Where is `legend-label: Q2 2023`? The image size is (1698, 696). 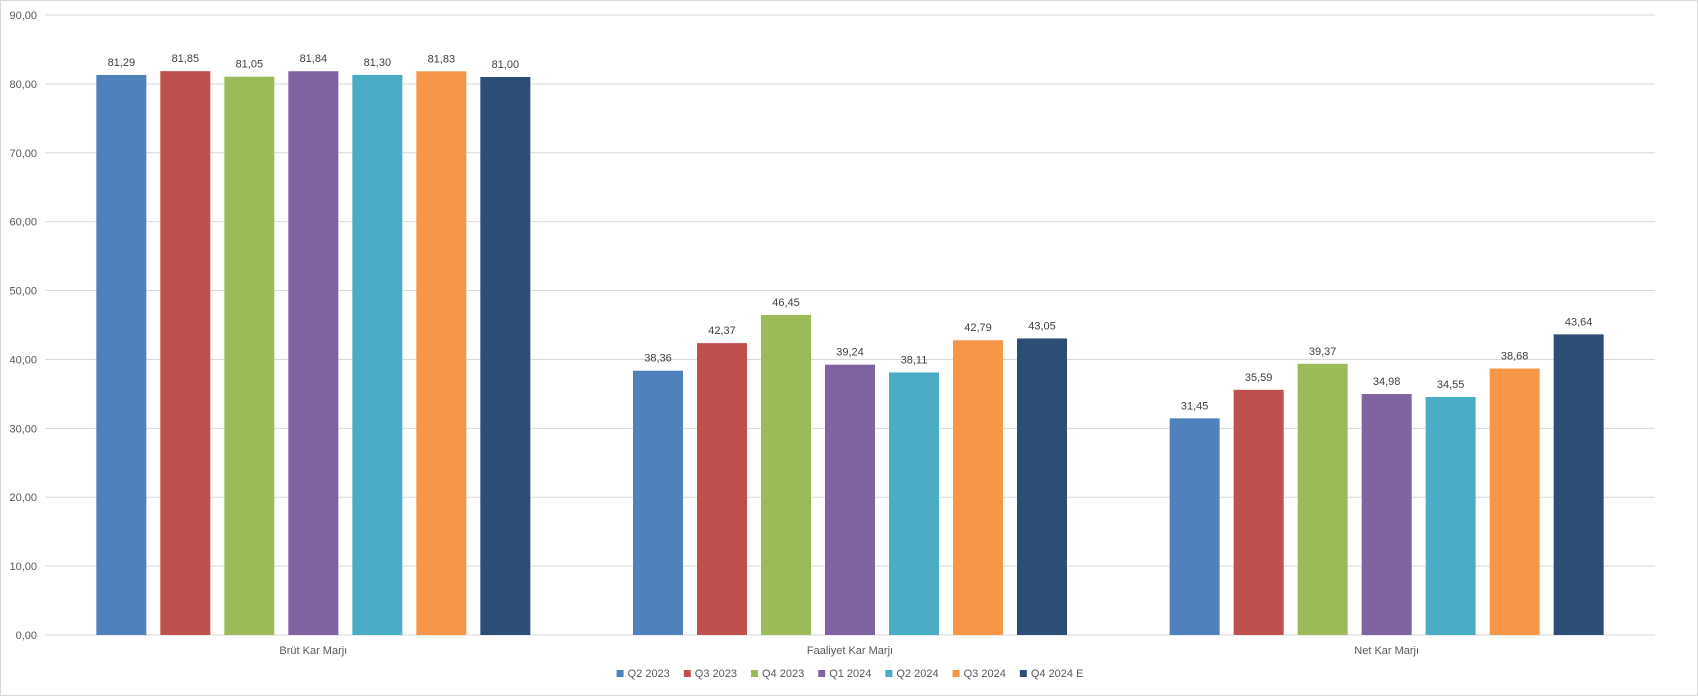 legend-label: Q2 2023 is located at coordinates (649, 674).